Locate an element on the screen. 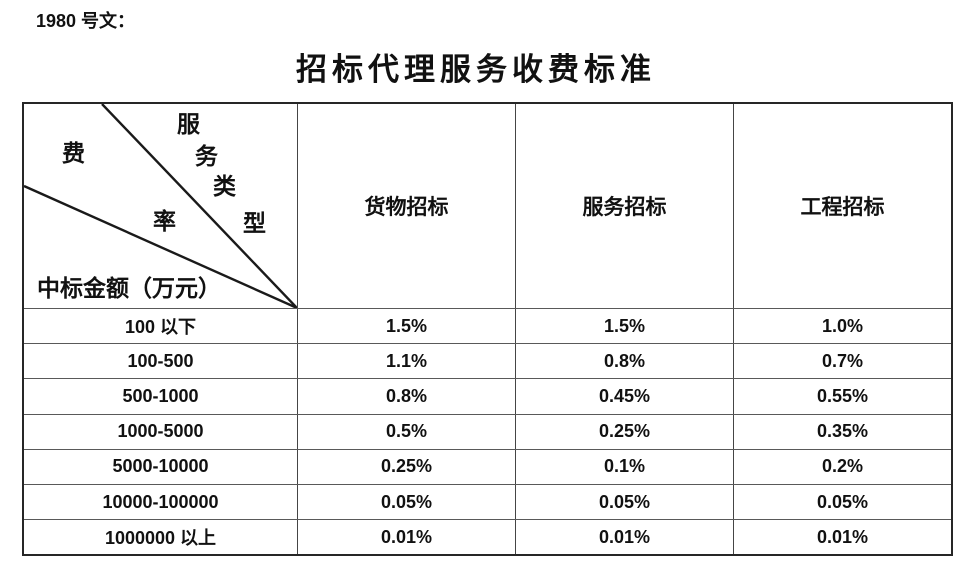 This screenshot has width=976, height=581. table-row: 100-500 1.1% 0.8% 0.7% is located at coordinates (487, 361).